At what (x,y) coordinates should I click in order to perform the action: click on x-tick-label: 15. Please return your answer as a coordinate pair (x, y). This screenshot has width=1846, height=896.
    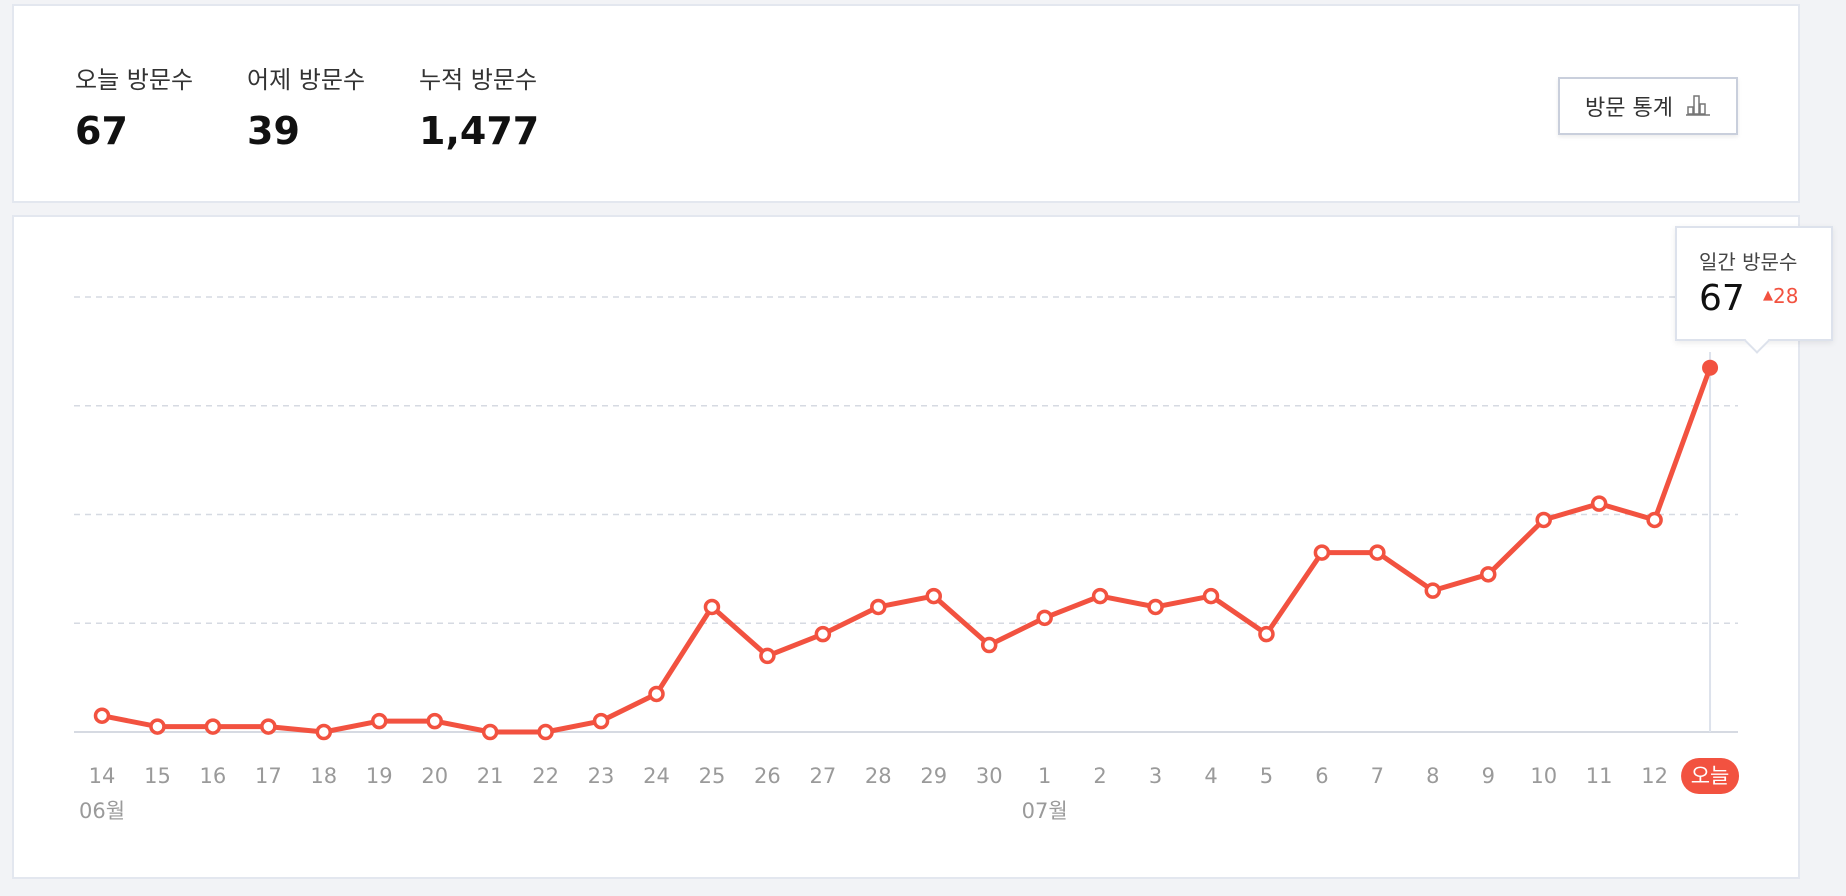
    Looking at the image, I should click on (157, 776).